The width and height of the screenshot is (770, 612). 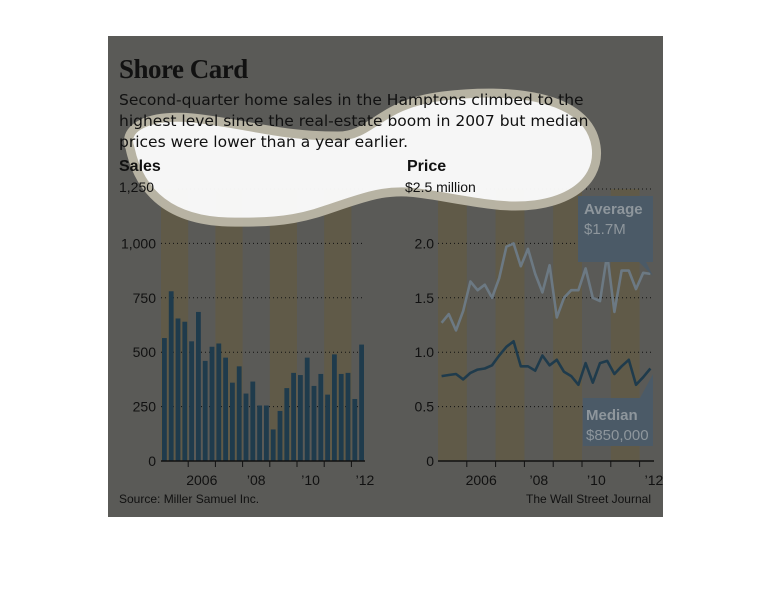 What do you see at coordinates (612, 415) in the screenshot?
I see `median-callout-label: Median` at bounding box center [612, 415].